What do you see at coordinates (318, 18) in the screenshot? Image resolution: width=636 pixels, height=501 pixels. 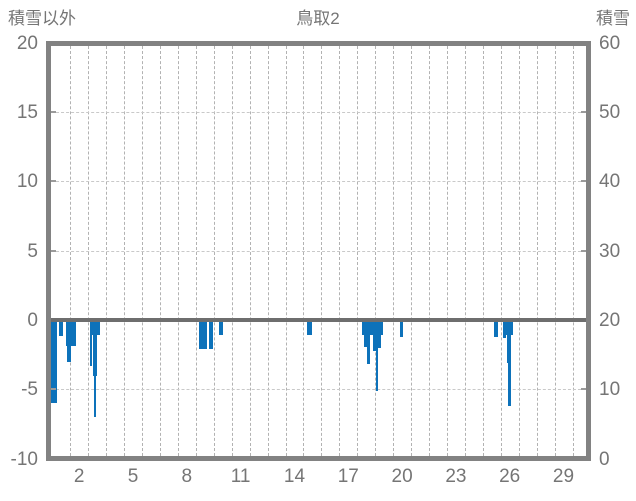 I see `chart-title: 鳥取2` at bounding box center [318, 18].